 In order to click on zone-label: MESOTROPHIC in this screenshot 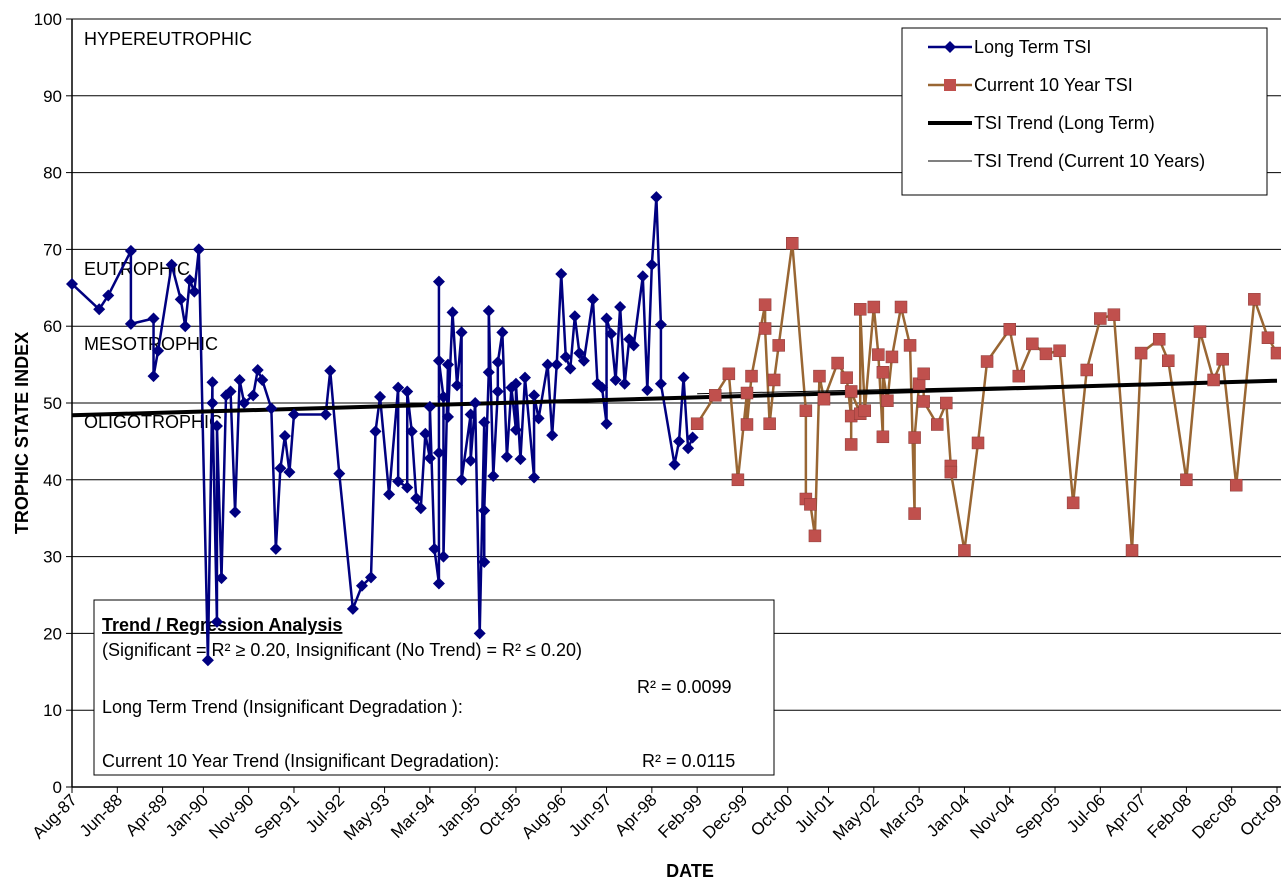, I will do `click(151, 344)`.